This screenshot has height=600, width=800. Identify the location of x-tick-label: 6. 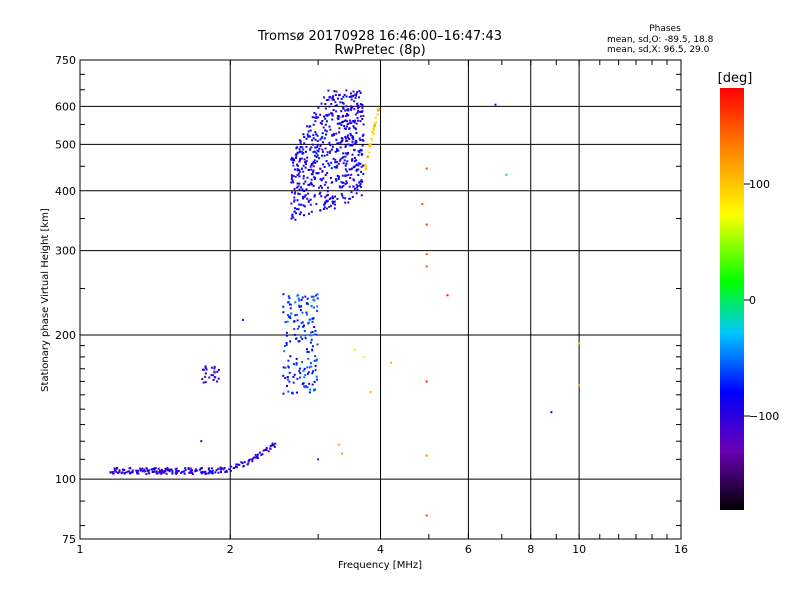
(468, 549).